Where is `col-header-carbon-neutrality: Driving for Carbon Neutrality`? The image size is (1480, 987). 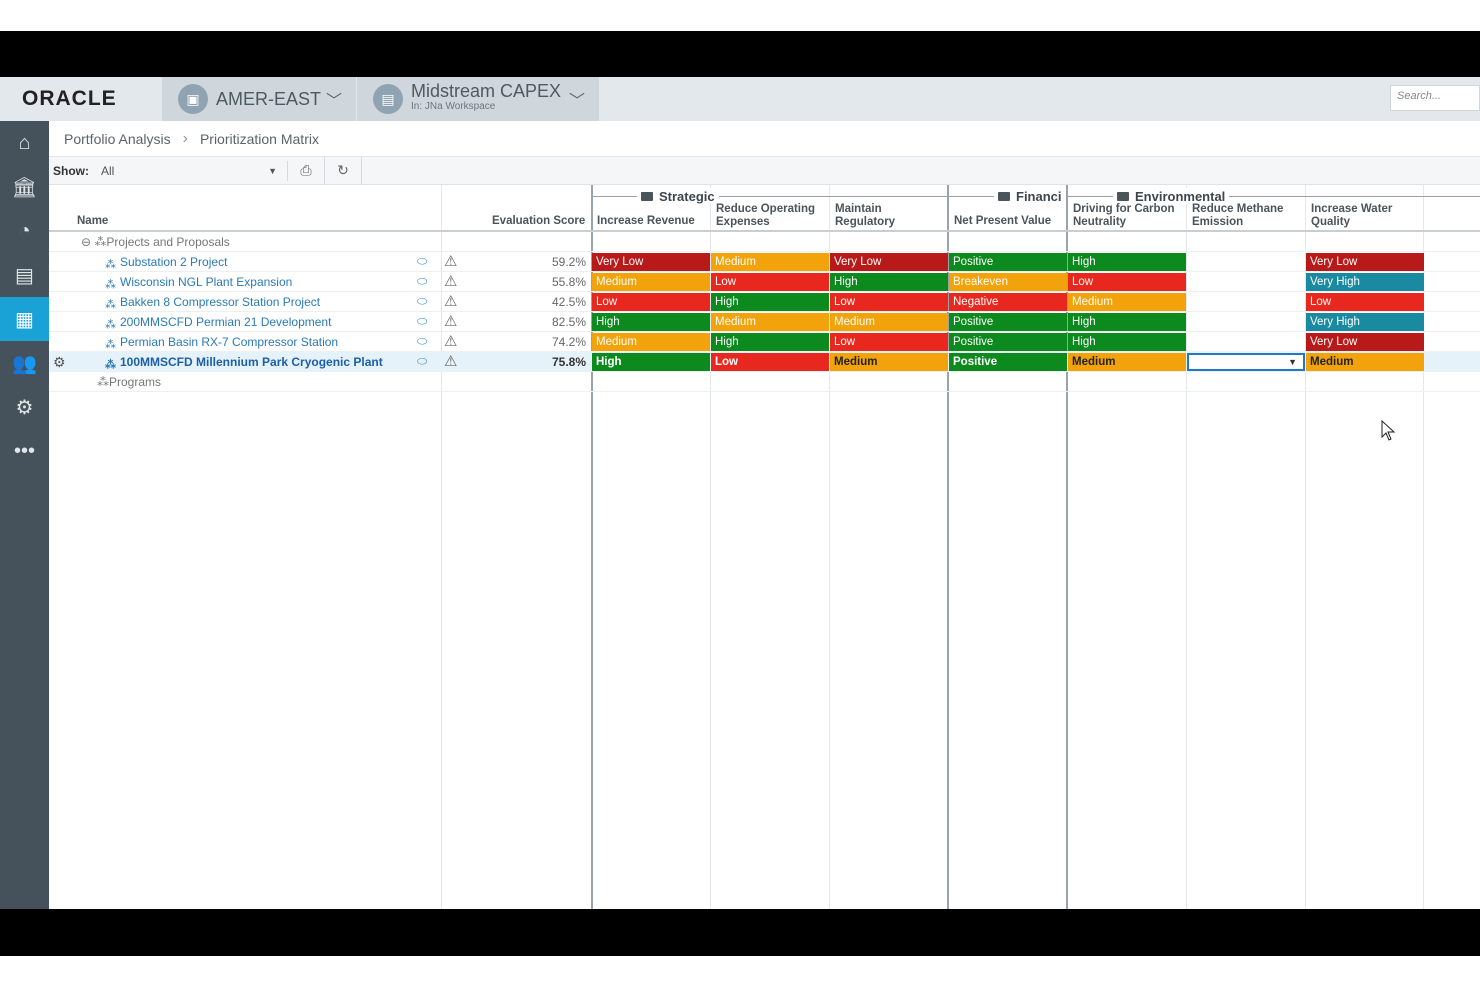
col-header-carbon-neutrality: Driving for Carbon Neutrality is located at coordinates (1124, 215).